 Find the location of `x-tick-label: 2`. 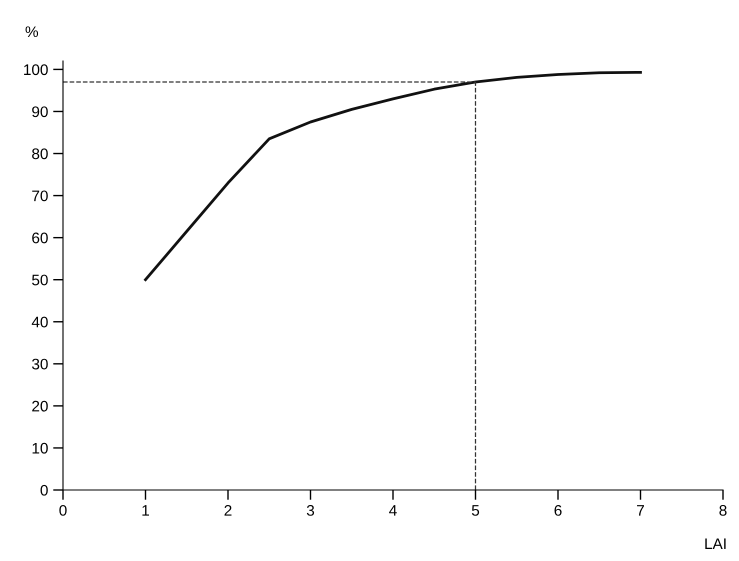

x-tick-label: 2 is located at coordinates (228, 510).